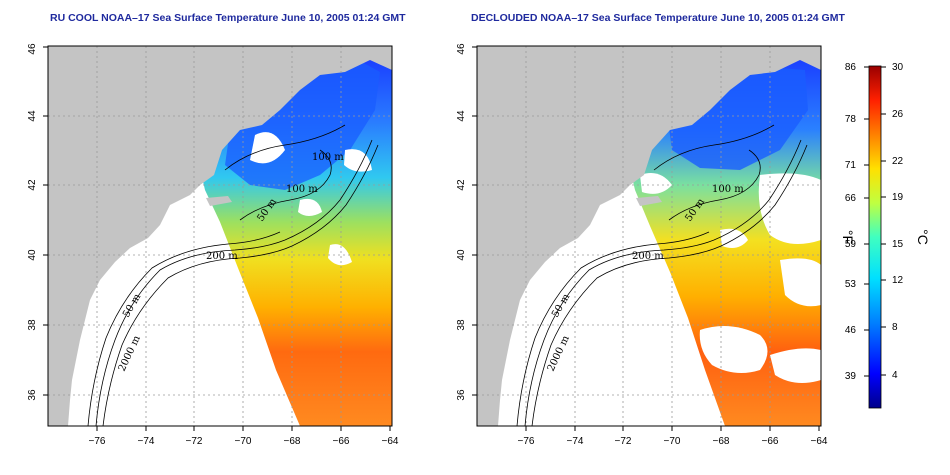 The height and width of the screenshot is (475, 950). I want to click on fahrenheit-tick-label: 39, so click(851, 376).